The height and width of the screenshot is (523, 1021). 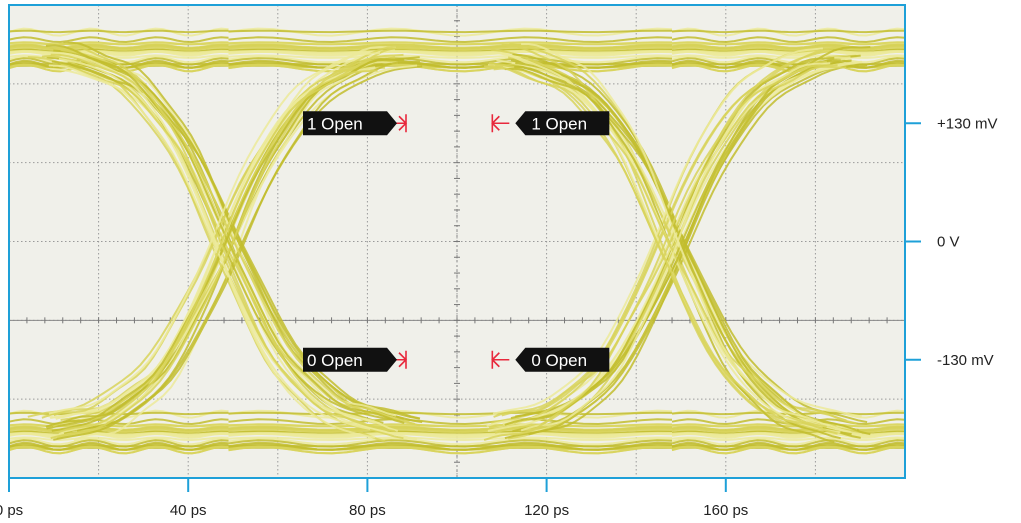 I want to click on open-marker: 0 Open, so click(x=355, y=359).